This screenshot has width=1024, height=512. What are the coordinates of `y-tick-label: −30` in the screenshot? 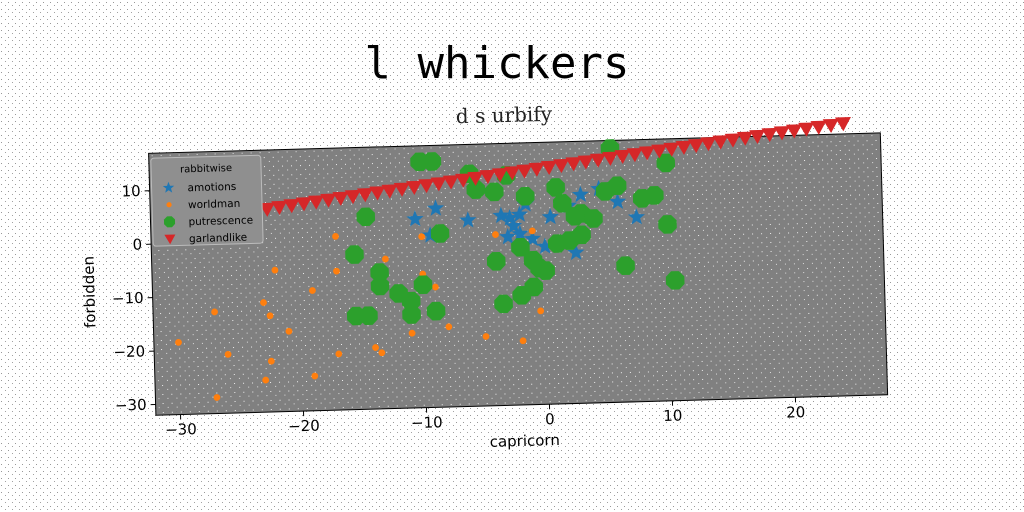 It's located at (131, 405).